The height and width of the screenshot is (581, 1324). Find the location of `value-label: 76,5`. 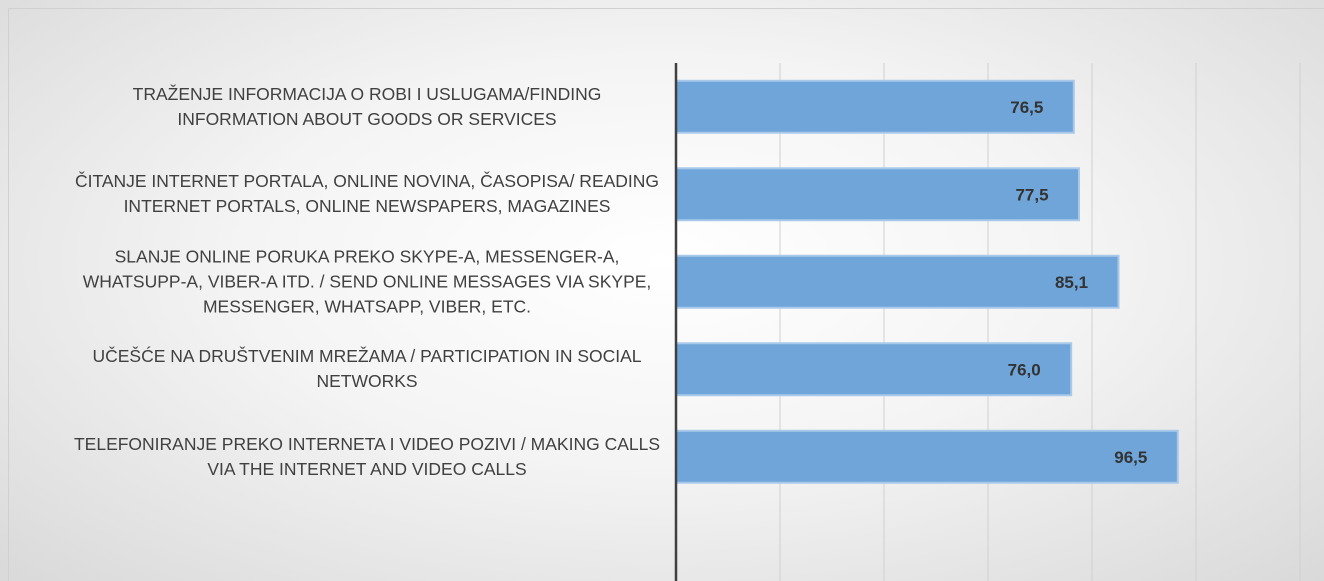

value-label: 76,5 is located at coordinates (1026, 107).